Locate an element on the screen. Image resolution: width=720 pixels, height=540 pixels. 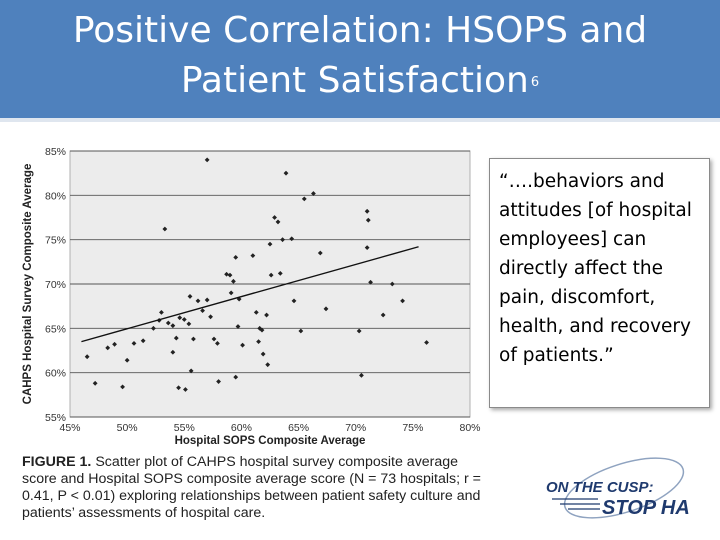
x-axis-label: Hospital SOPS Composite Average is located at coordinates (270, 441).